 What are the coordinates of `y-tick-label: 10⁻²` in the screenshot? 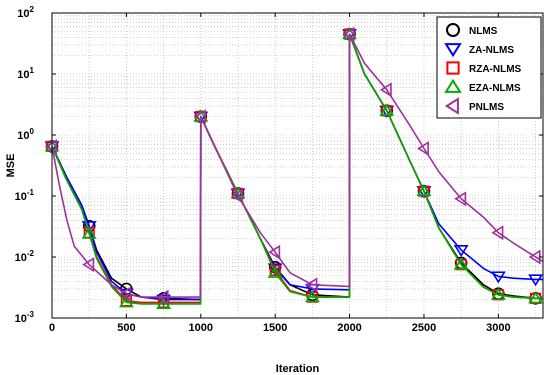 It's located at (25, 256).